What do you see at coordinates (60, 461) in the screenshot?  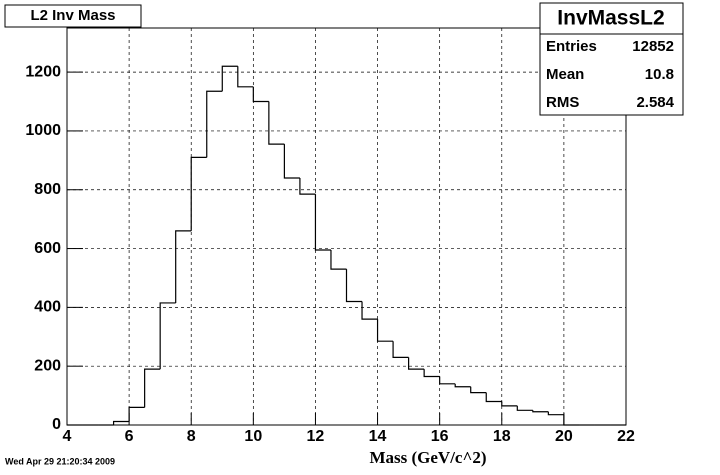 I see `timestamp: Wed Apr 29 21:20:34 2009` at bounding box center [60, 461].